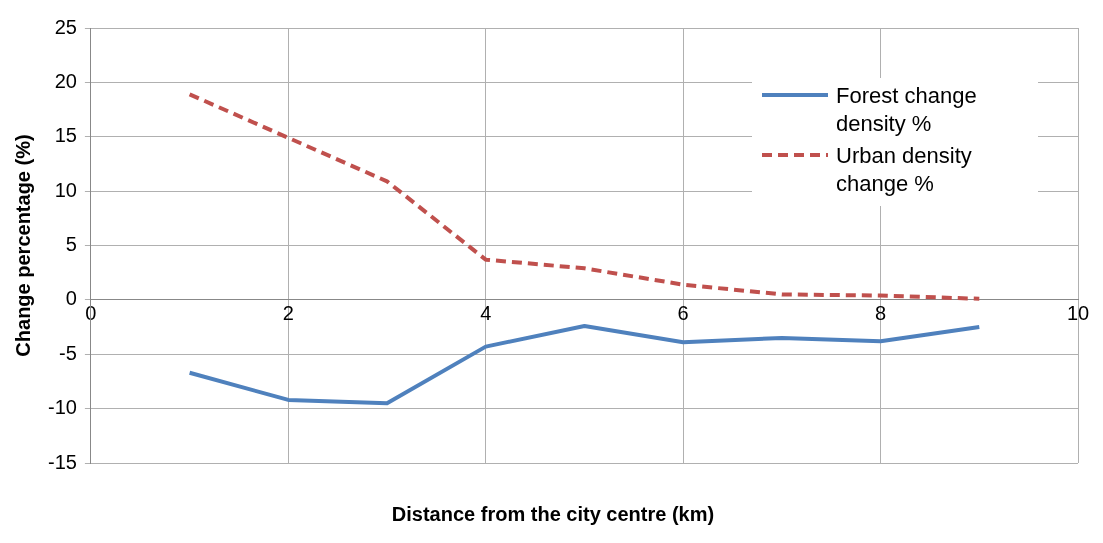  I want to click on y-tick-label: 20, so click(65, 80).